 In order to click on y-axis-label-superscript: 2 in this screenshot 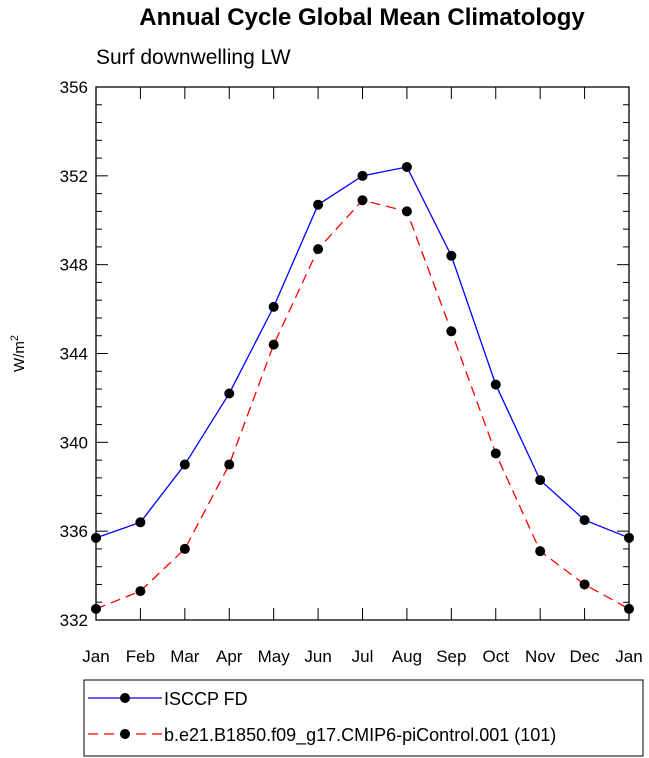, I will do `click(15, 338)`.